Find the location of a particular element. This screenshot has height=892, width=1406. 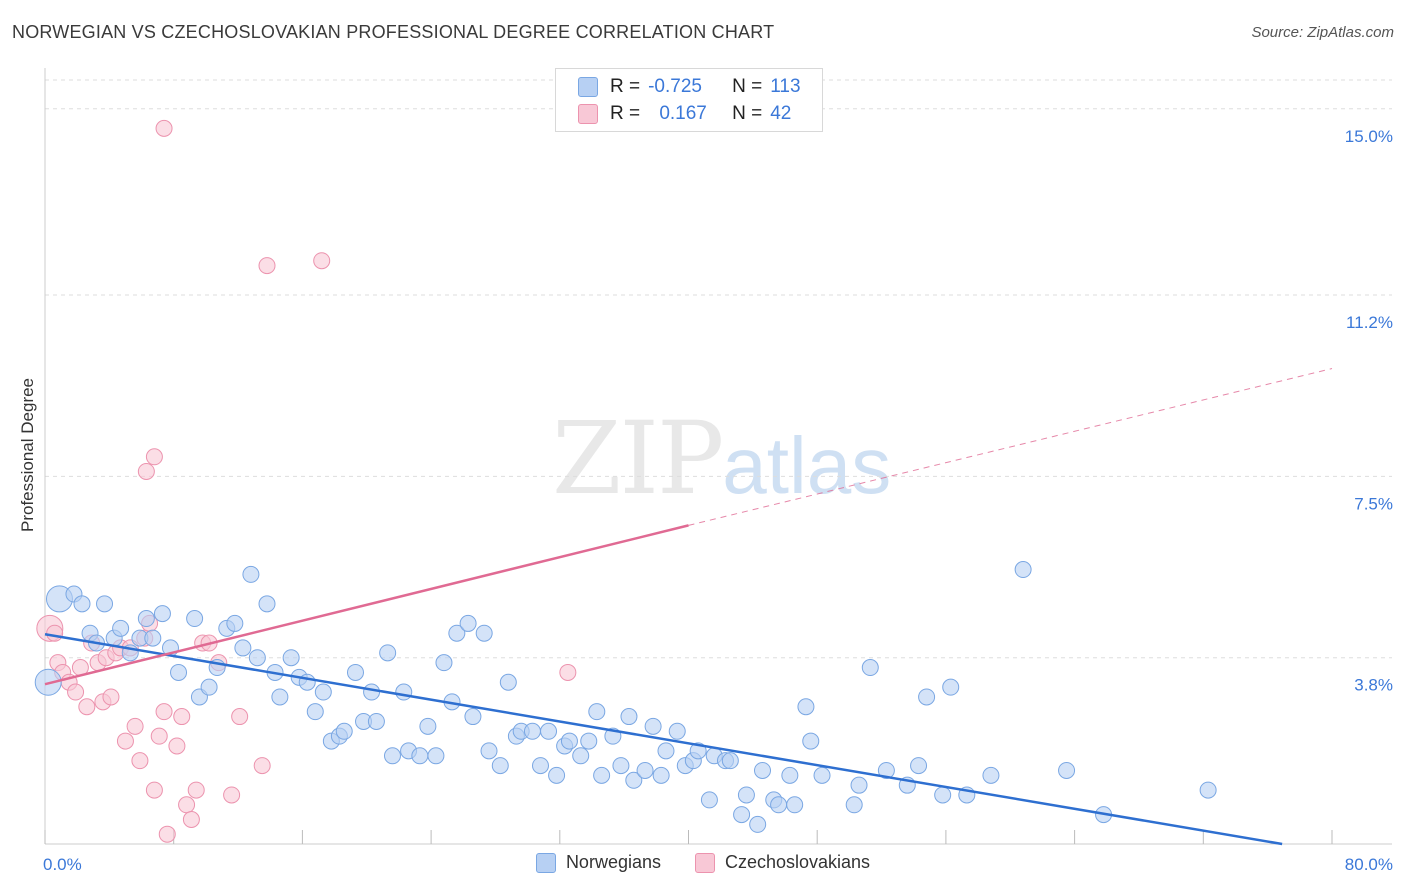

legend-n-value: 113 is located at coordinates (785, 86).